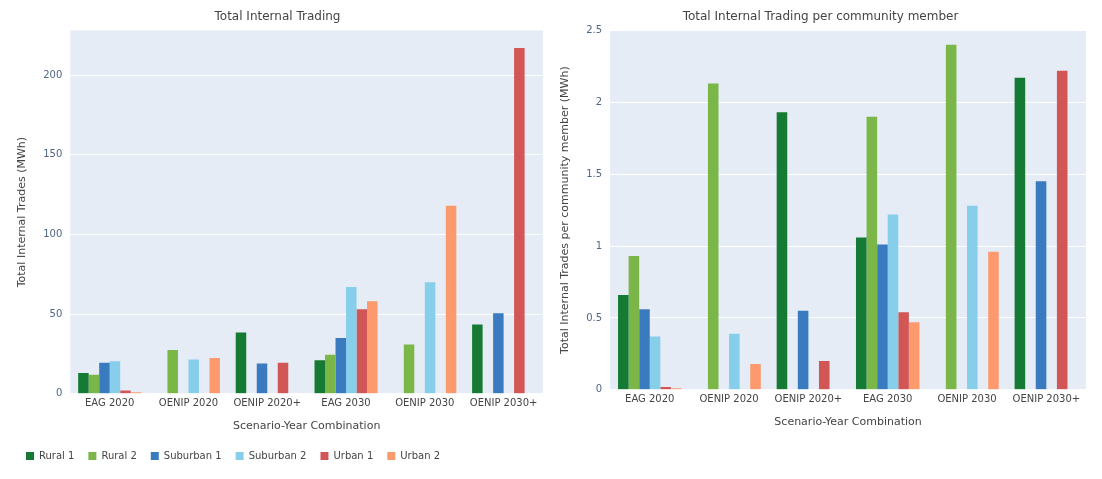 The width and height of the screenshot is (1102, 479). I want to click on y-axis-title: Total Internal Trades (MWh), so click(22, 212).